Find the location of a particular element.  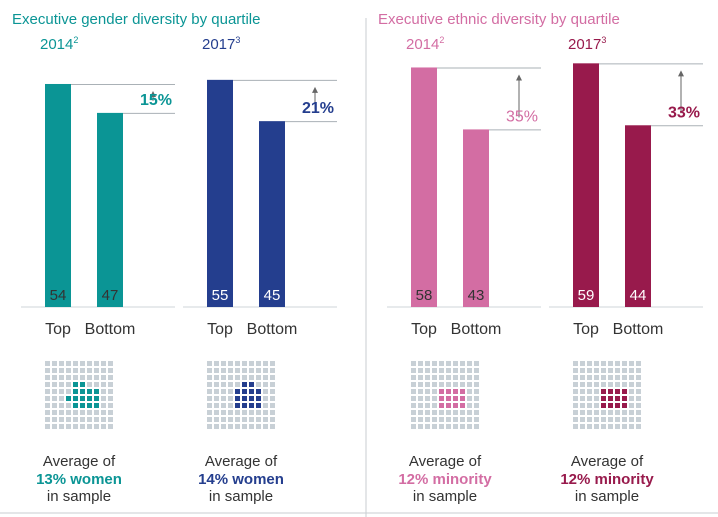

difference-label: 33% is located at coordinates (684, 112).